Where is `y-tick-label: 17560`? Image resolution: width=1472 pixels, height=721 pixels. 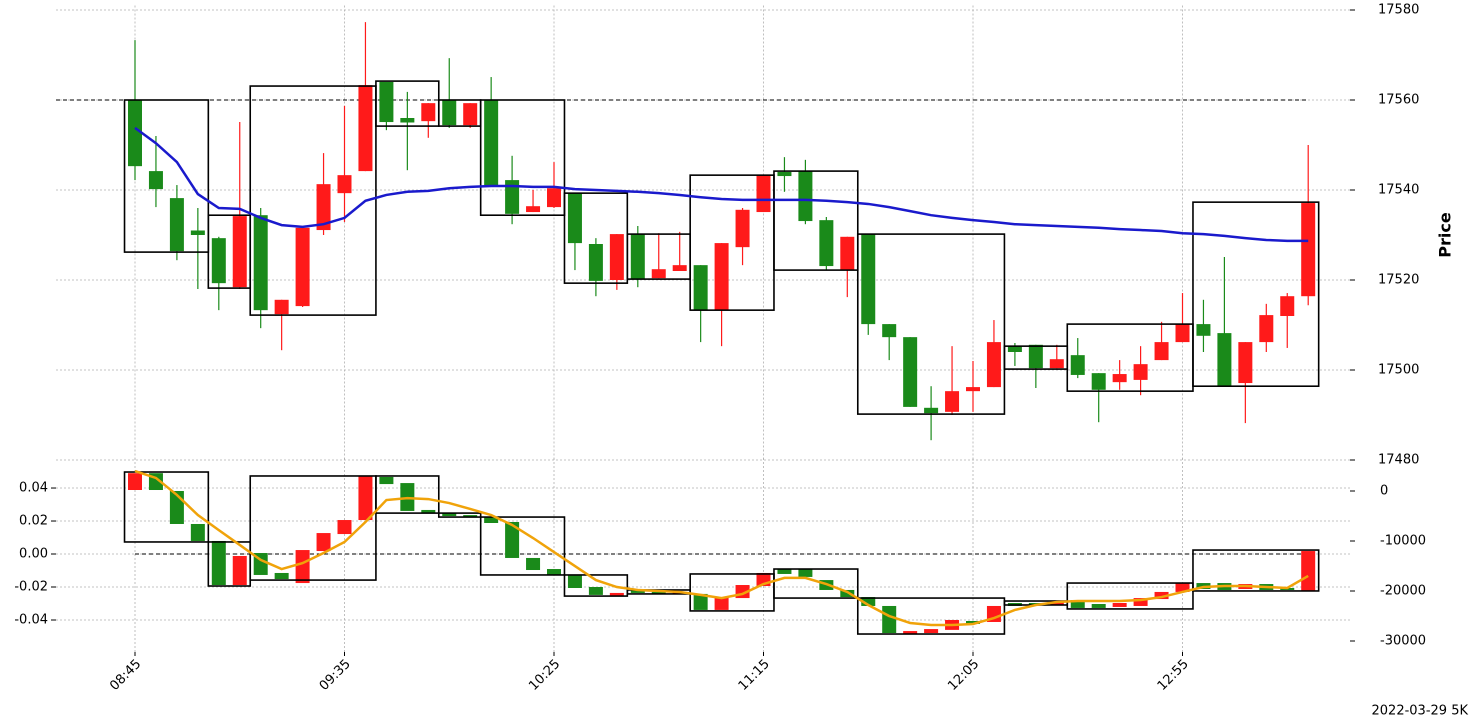 y-tick-label: 17560 is located at coordinates (1398, 100).